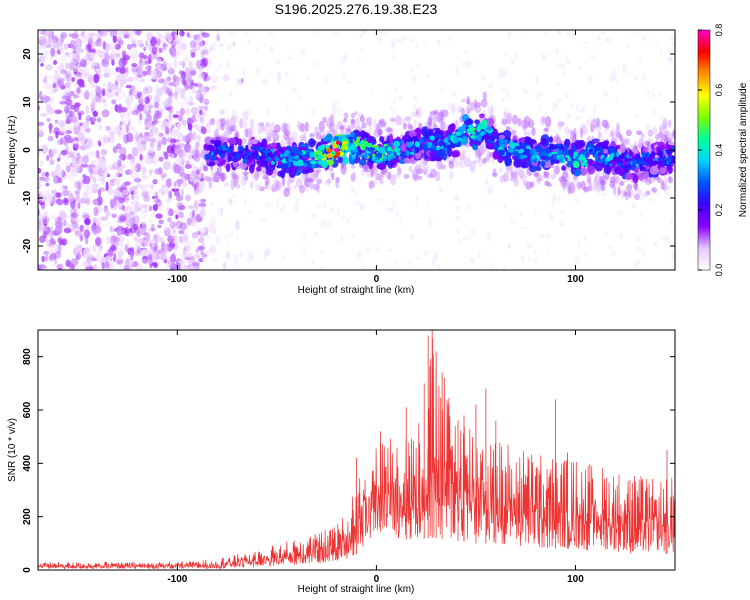 This screenshot has width=750, height=600. I want to click on colorbar-tick-label: 0.4, so click(719, 150).